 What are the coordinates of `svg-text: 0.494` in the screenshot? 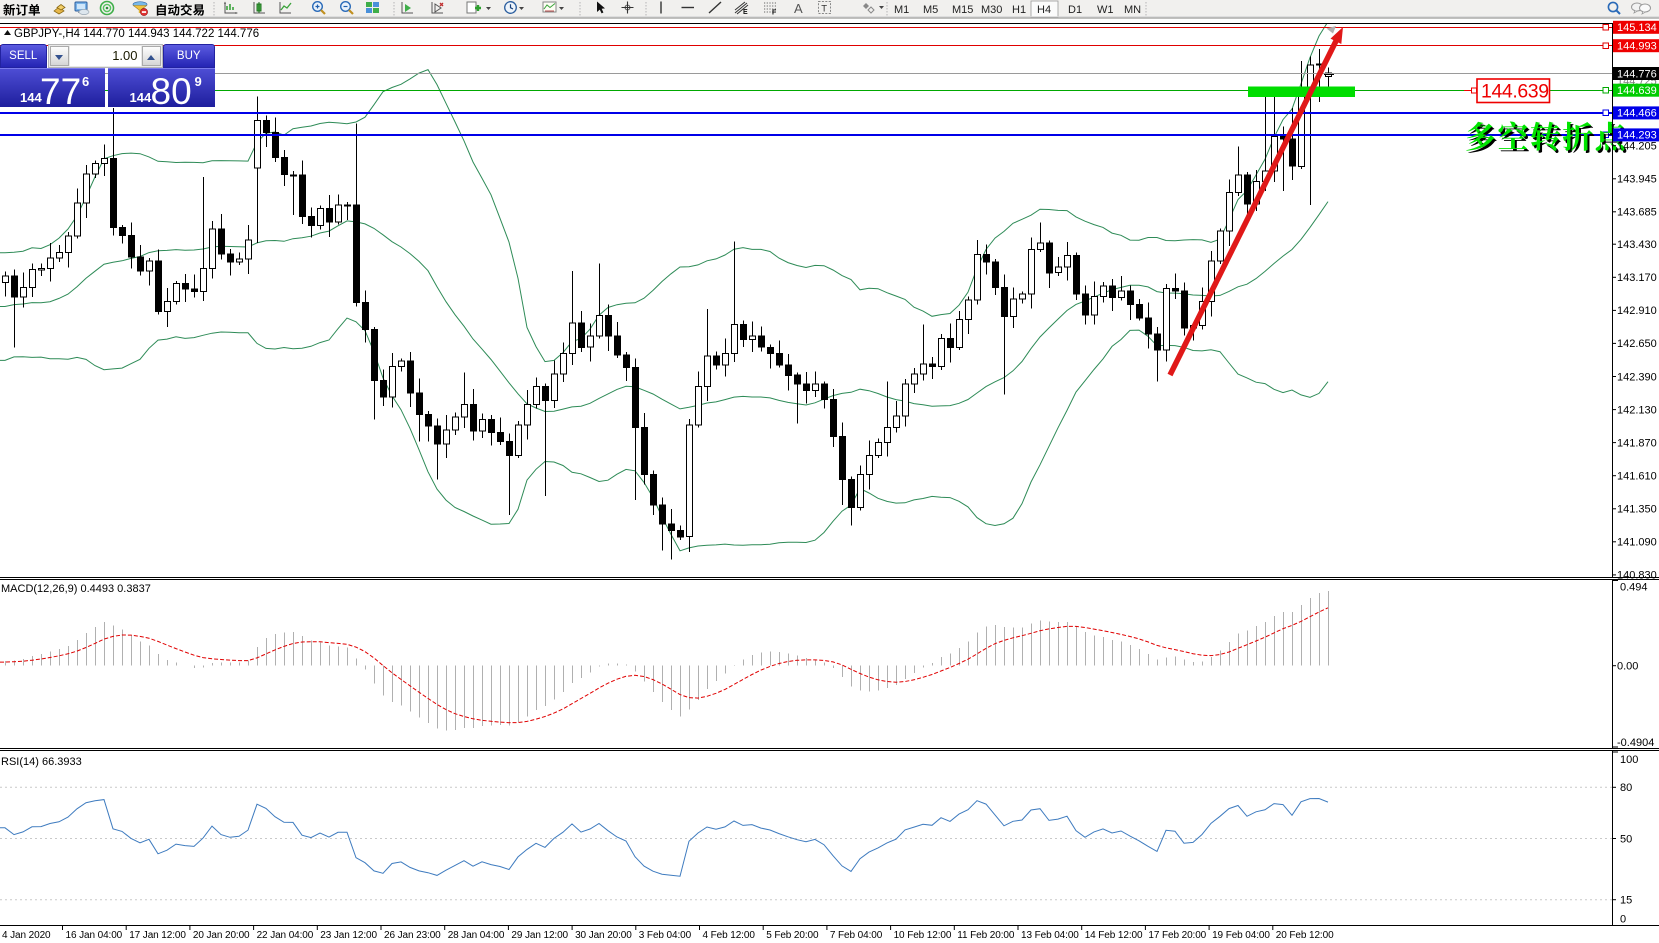 It's located at (1634, 588).